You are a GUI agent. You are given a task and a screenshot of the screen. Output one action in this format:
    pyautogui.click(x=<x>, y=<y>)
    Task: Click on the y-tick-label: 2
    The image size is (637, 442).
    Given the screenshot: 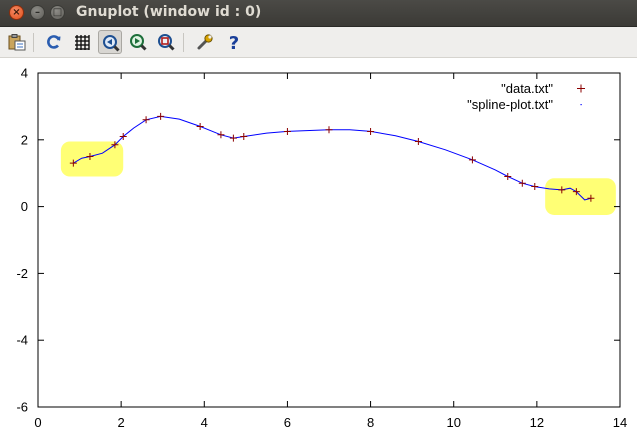 What is the action you would take?
    pyautogui.click(x=24, y=139)
    